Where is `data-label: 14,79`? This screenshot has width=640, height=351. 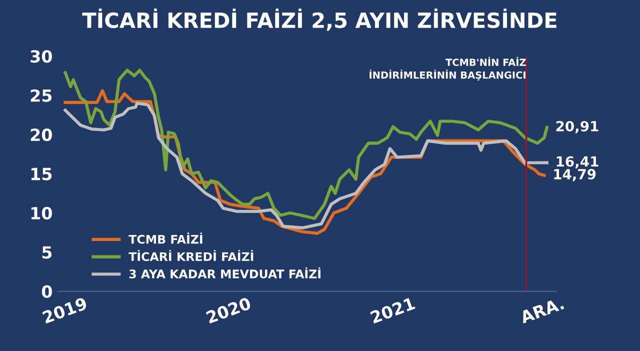
data-label: 14,79 is located at coordinates (575, 175).